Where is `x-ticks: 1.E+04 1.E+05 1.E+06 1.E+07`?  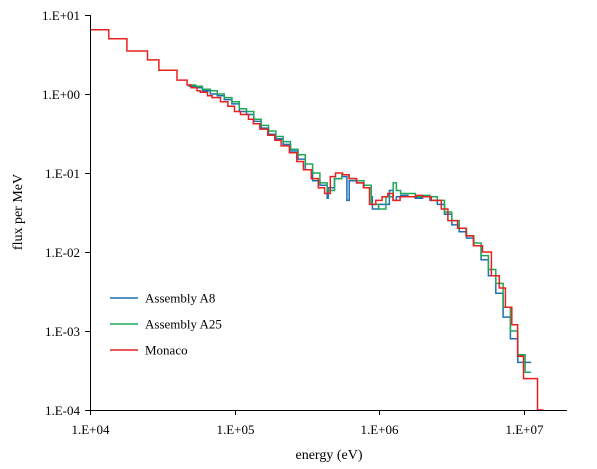 x-ticks: 1.E+04 1.E+05 1.E+06 1.E+07 is located at coordinates (307, 423).